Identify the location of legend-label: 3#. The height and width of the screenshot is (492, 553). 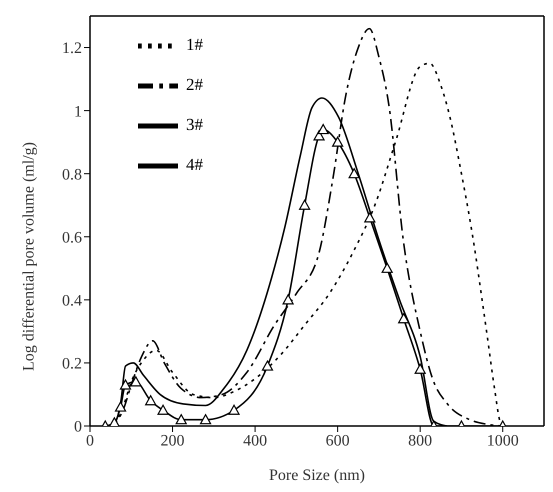
(194, 124).